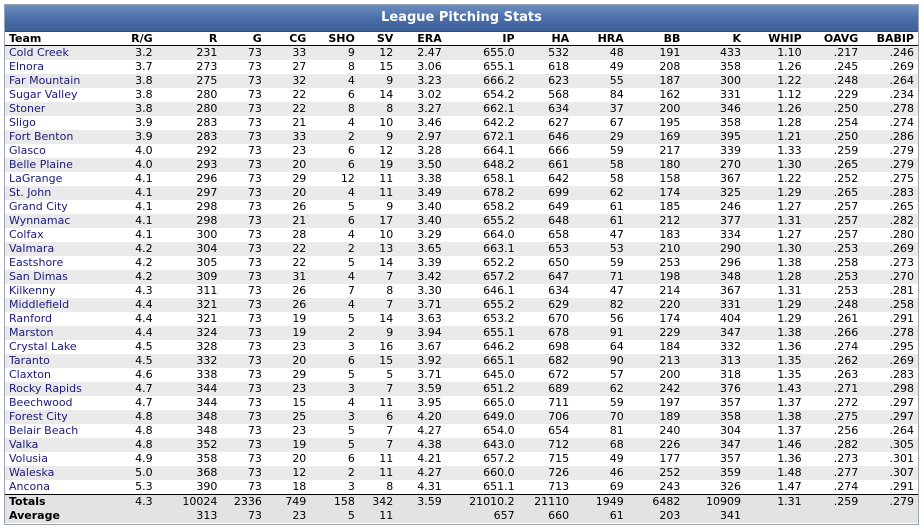 Image resolution: width=924 pixels, height=529 pixels. Describe the element at coordinates (890, 39) in the screenshot. I see `column-header-babip: BABIP` at that location.